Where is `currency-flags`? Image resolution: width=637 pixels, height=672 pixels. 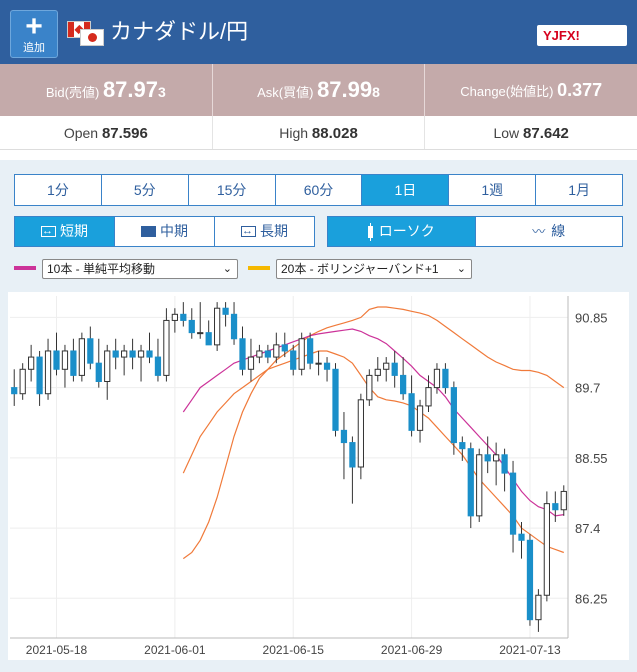 currency-flags is located at coordinates (86, 34).